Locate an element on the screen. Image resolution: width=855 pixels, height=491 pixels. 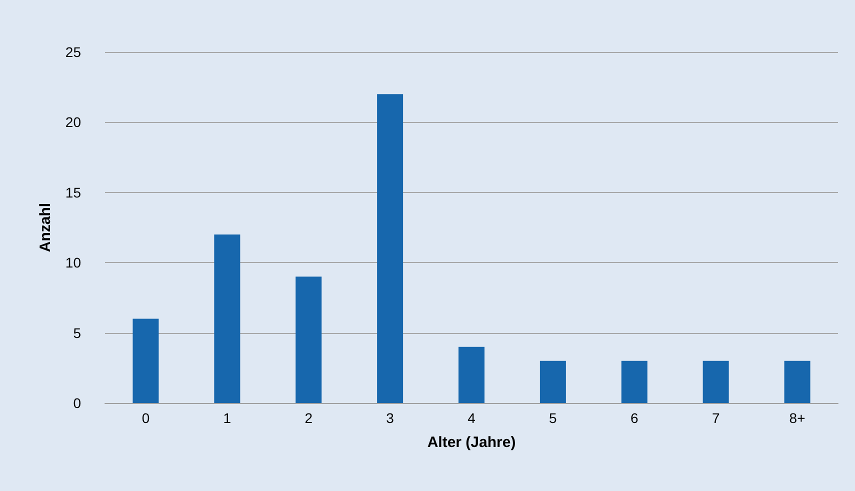
y-tick-label: 20 is located at coordinates (73, 122).